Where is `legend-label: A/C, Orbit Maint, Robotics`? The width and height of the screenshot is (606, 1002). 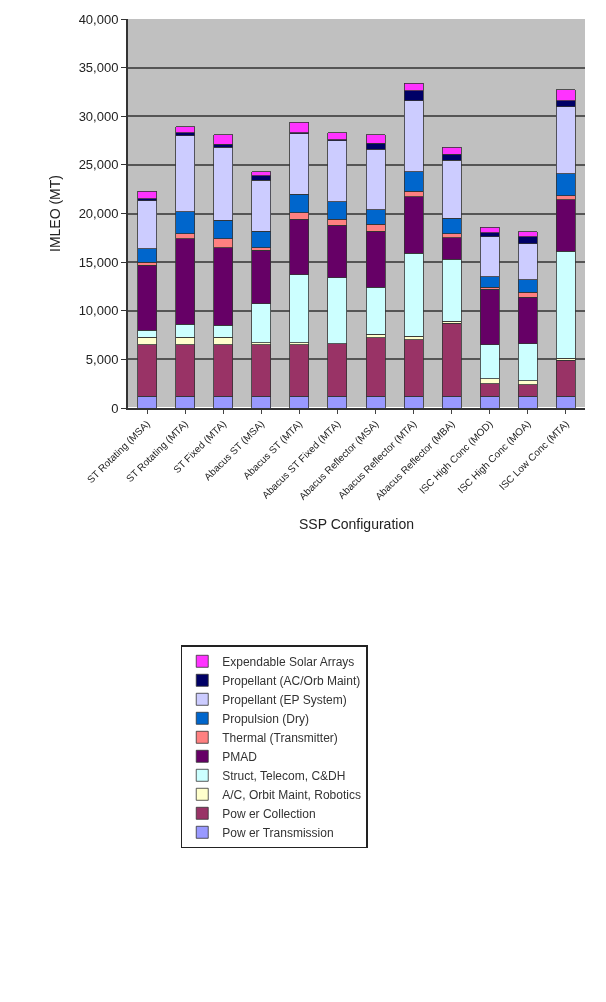 legend-label: A/C, Orbit Maint, Robotics is located at coordinates (291, 794).